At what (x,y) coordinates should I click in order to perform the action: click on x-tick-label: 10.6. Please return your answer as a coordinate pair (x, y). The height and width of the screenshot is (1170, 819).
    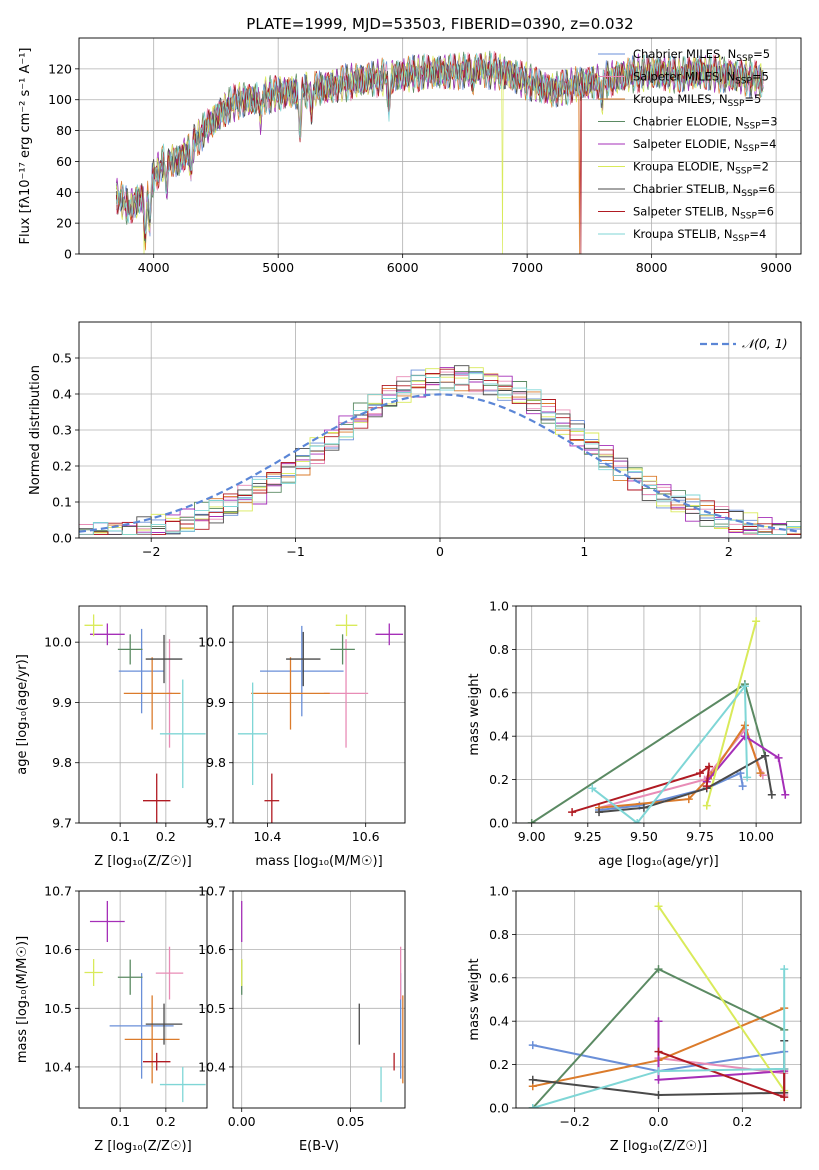
    Looking at the image, I should click on (366, 836).